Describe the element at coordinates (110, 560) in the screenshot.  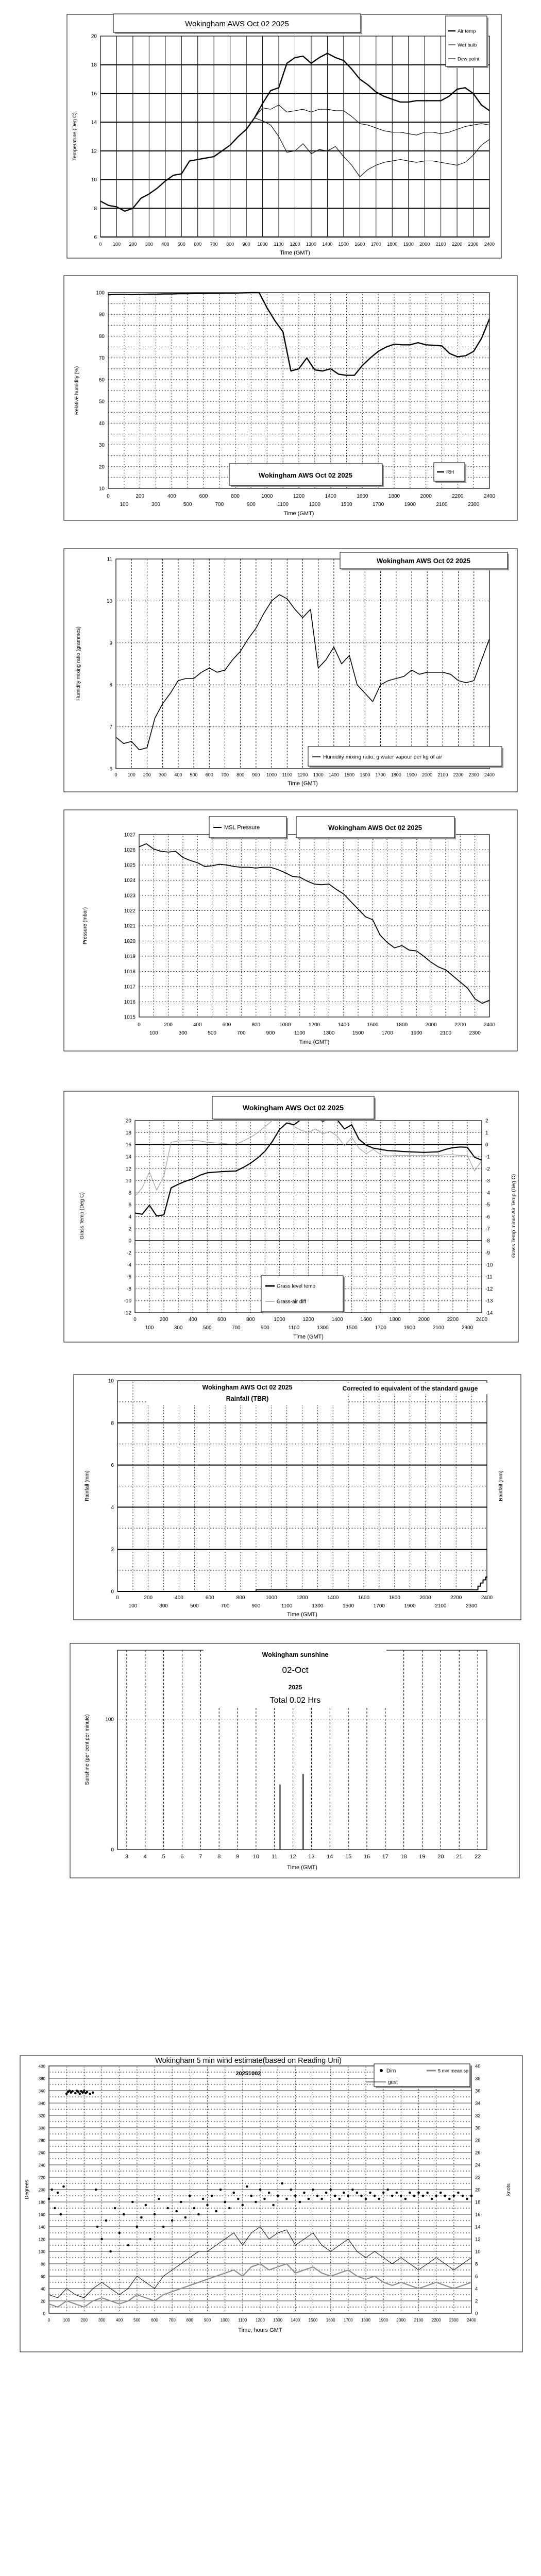
I see `y-tick-label: 11` at that location.